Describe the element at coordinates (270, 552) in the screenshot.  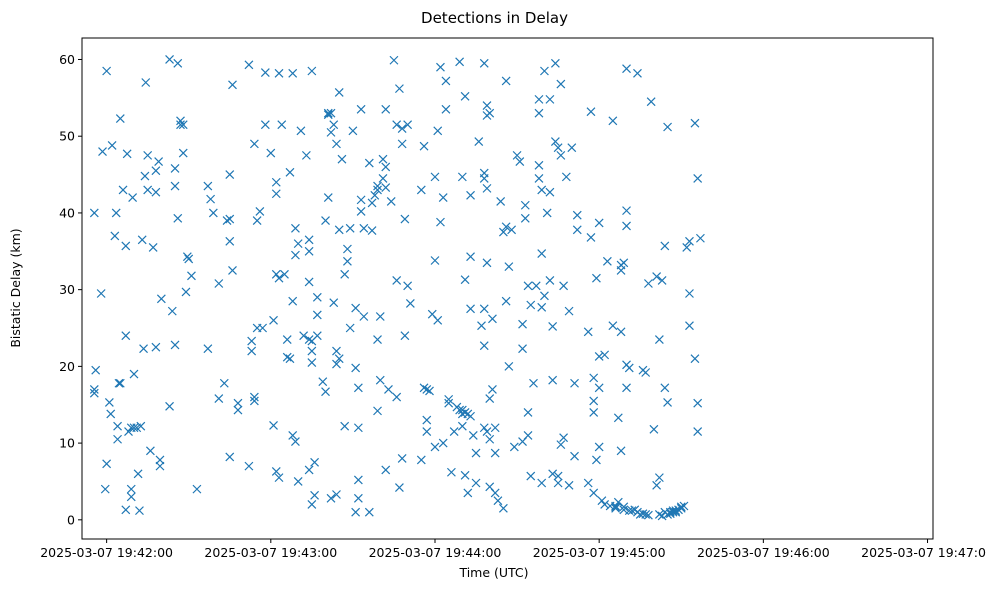
I see `x-tick-label: 2025-03-07 19:43:00` at that location.